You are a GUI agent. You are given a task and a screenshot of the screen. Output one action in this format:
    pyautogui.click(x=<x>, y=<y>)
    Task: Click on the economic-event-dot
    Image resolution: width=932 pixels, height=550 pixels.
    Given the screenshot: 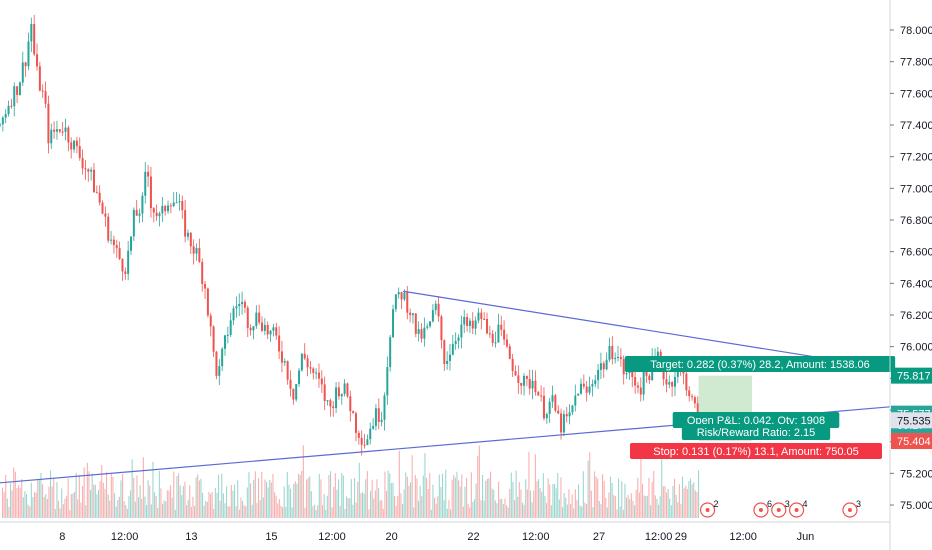 What is the action you would take?
    pyautogui.click(x=849, y=510)
    